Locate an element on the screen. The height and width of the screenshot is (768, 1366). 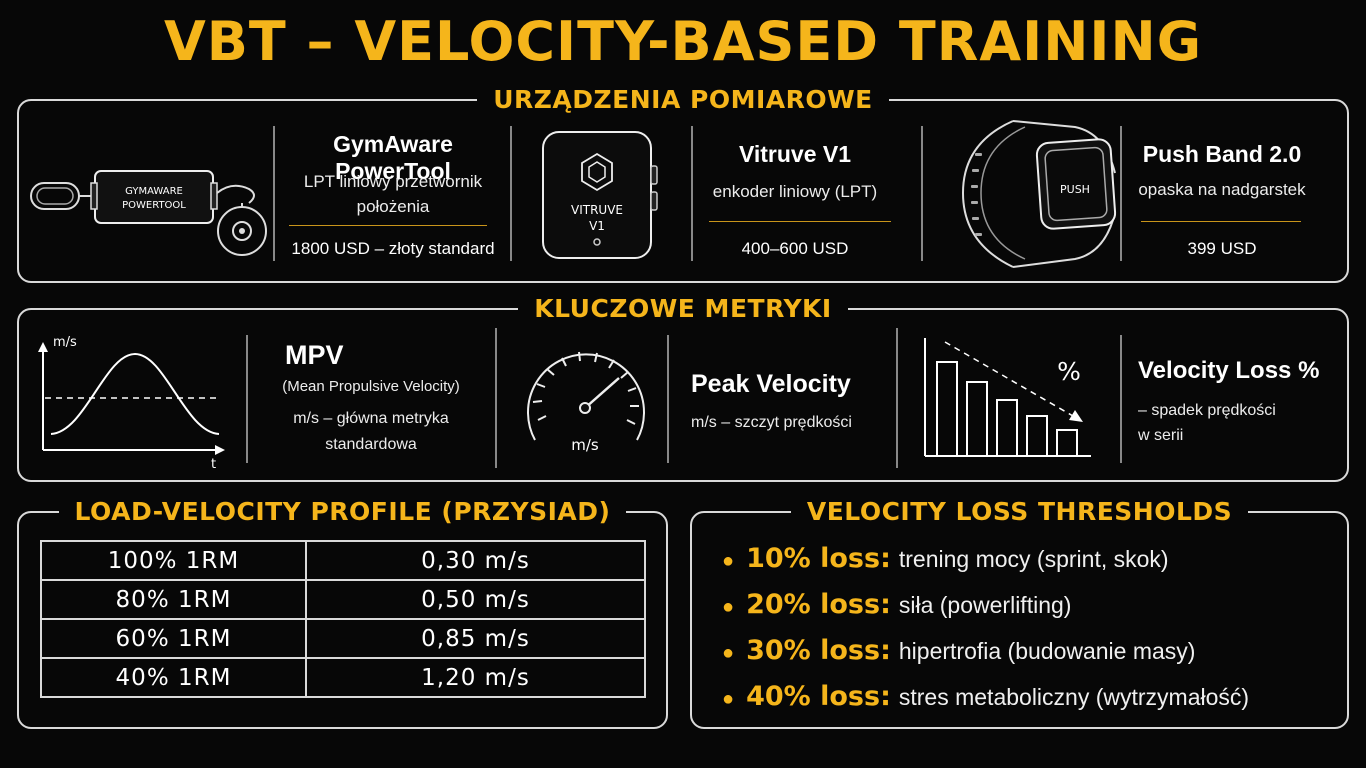
threshold-key: 10% loss: is located at coordinates (818, 558).